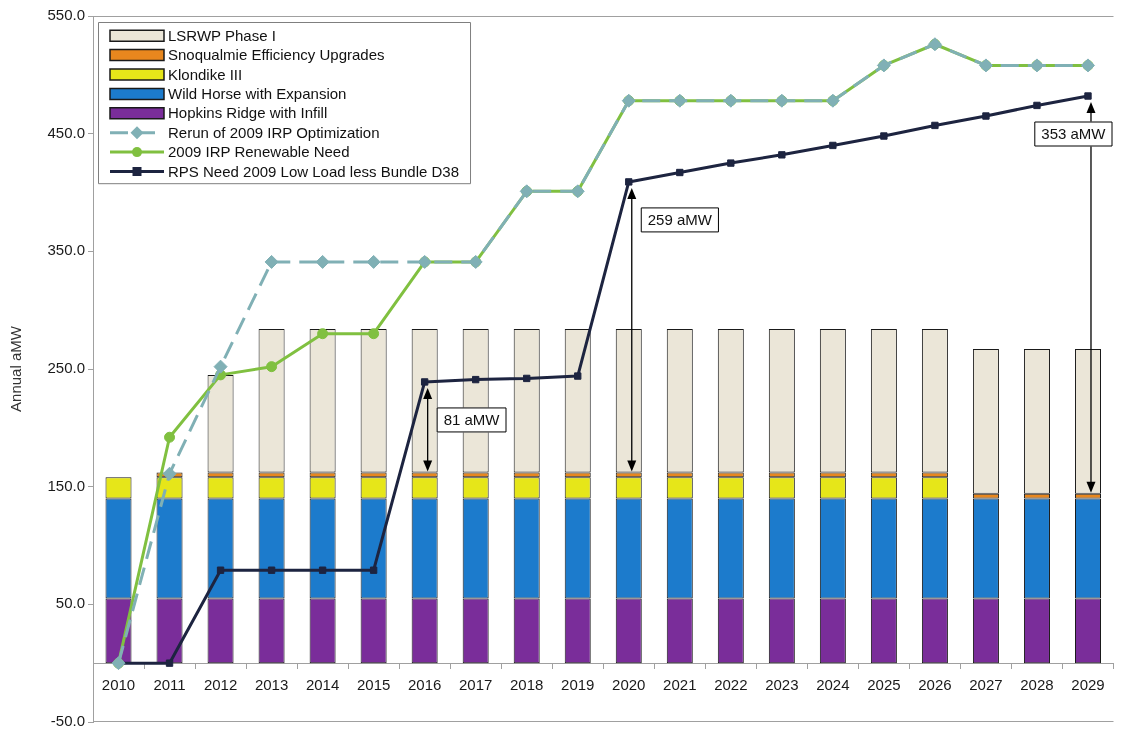 The width and height of the screenshot is (1121, 734). I want to click on x-tick-label: 2019, so click(578, 685).